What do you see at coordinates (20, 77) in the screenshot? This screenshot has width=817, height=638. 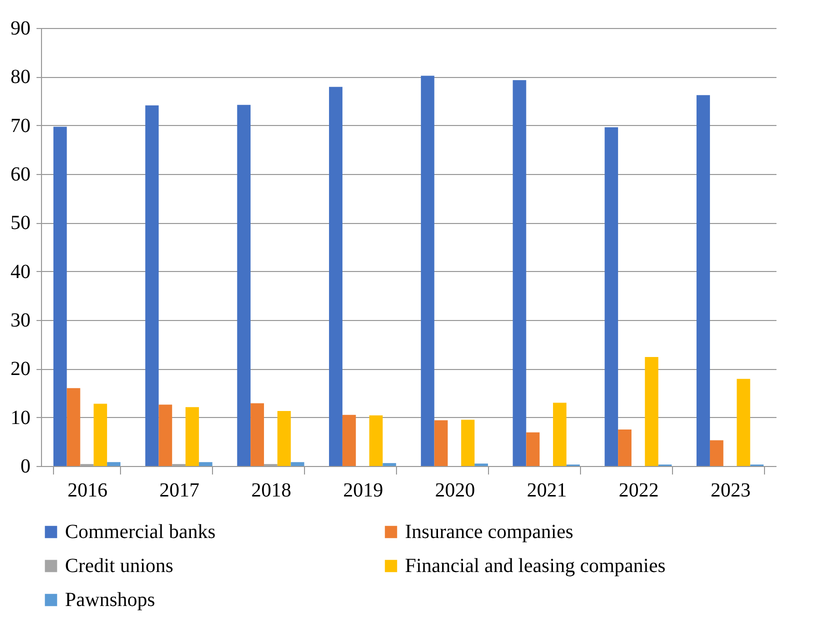 I see `y-tick-label: 80` at bounding box center [20, 77].